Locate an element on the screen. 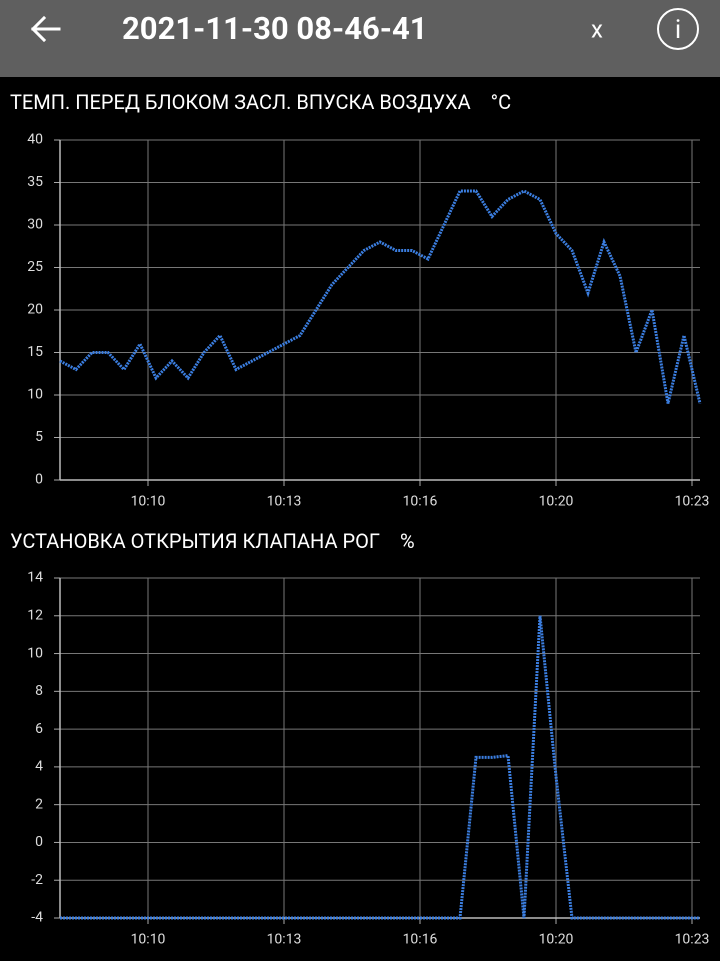 This screenshot has width=720, height=961. y-tick-label: 15 is located at coordinates (35, 352).